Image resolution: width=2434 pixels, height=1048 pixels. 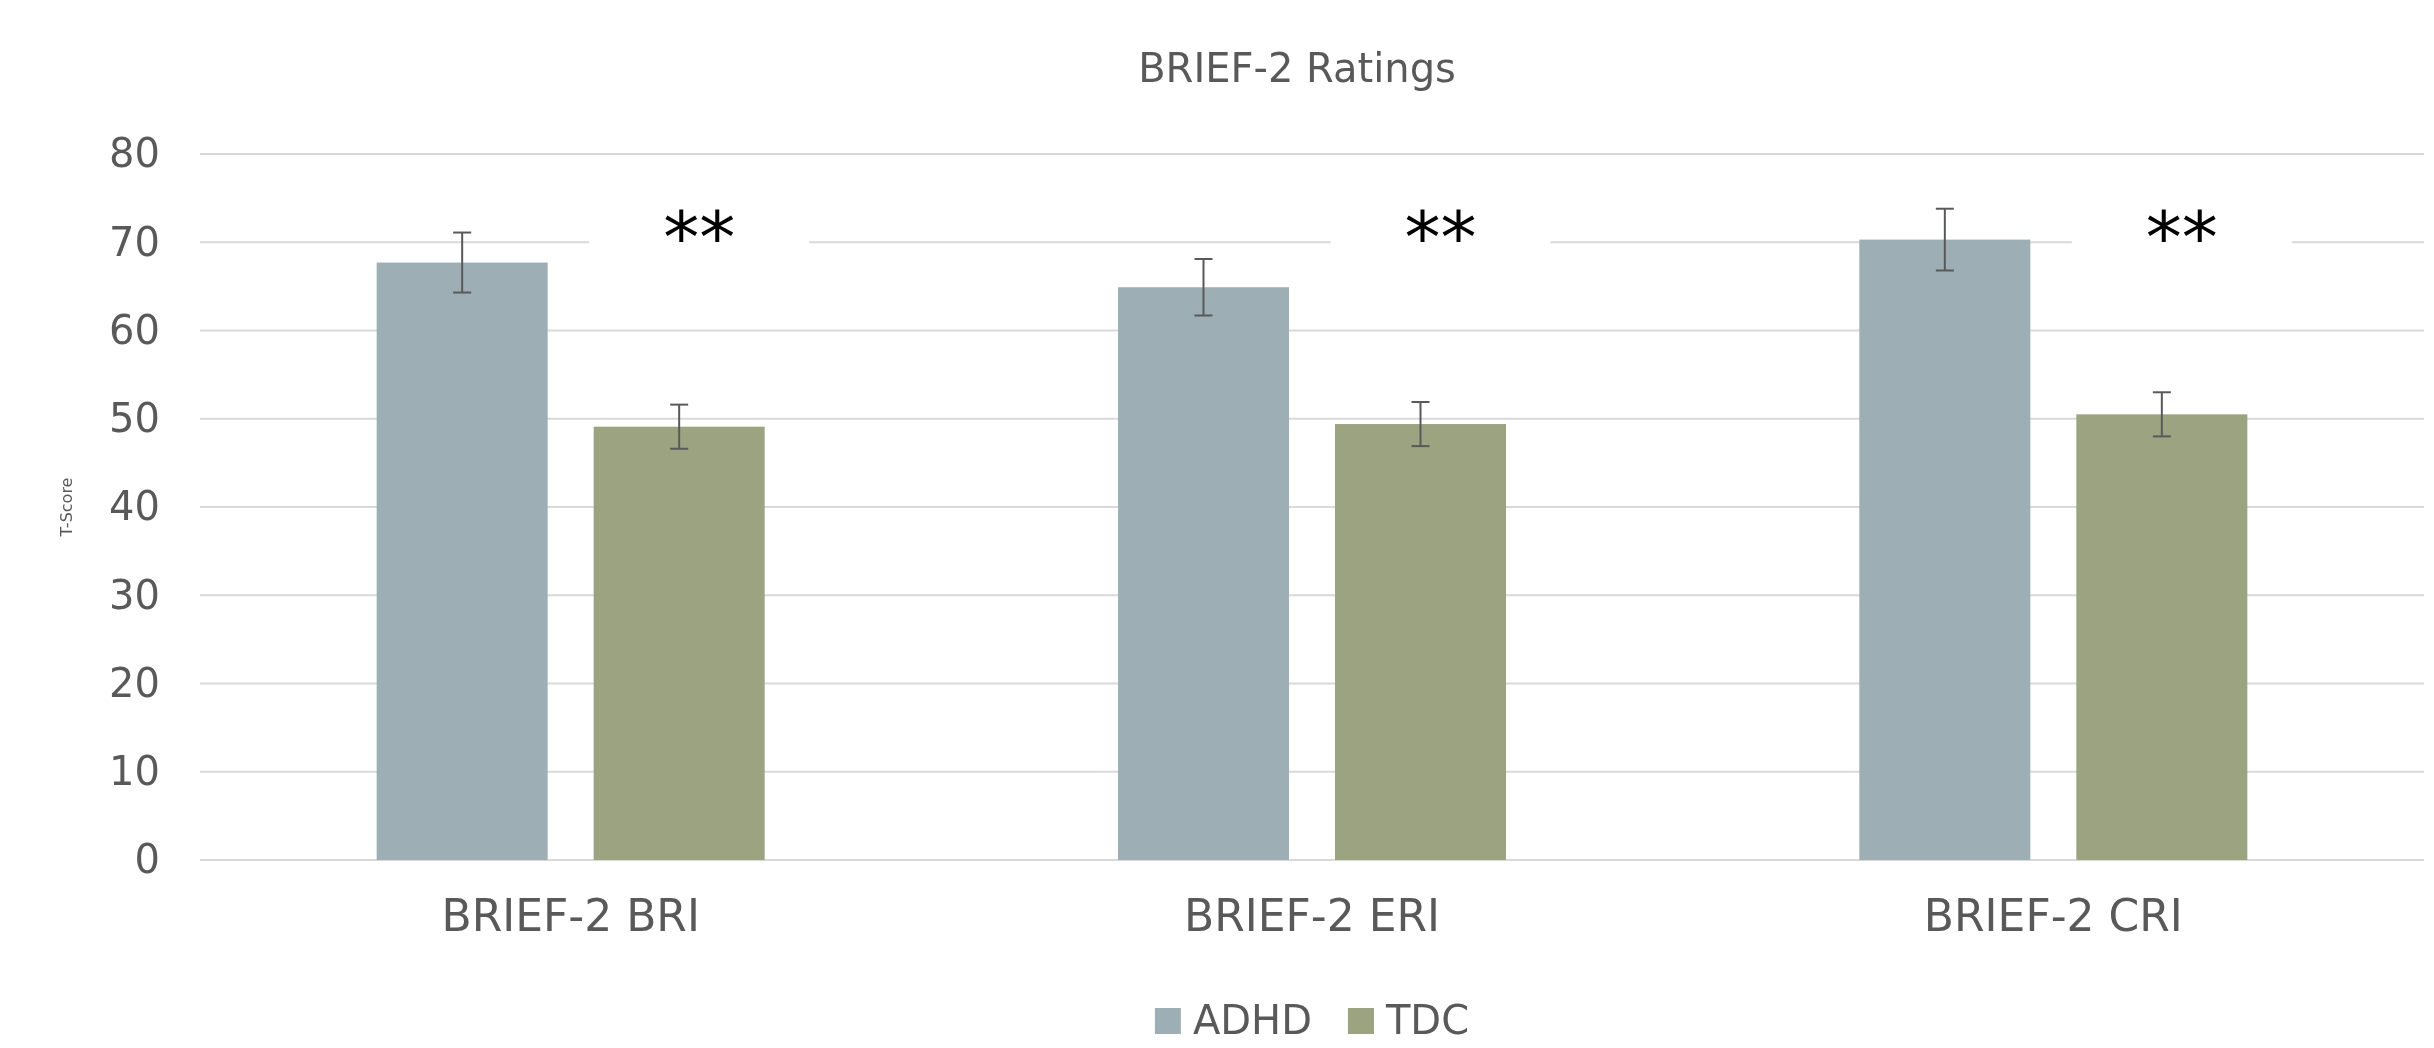 I want to click on legend-label: TDC, so click(x=1427, y=1020).